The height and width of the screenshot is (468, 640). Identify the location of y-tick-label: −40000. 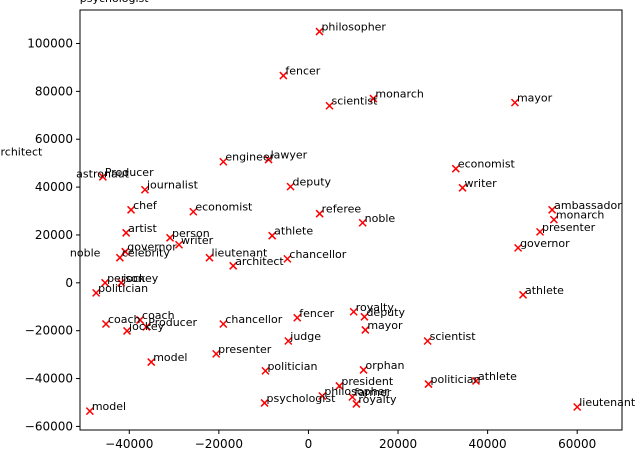
(49, 379).